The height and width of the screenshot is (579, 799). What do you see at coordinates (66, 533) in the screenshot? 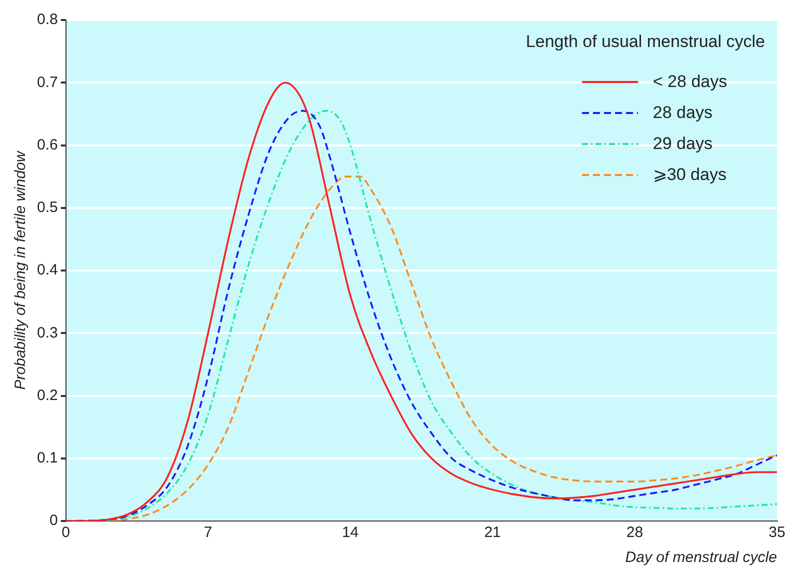
I see `x-tick-label: 0` at bounding box center [66, 533].